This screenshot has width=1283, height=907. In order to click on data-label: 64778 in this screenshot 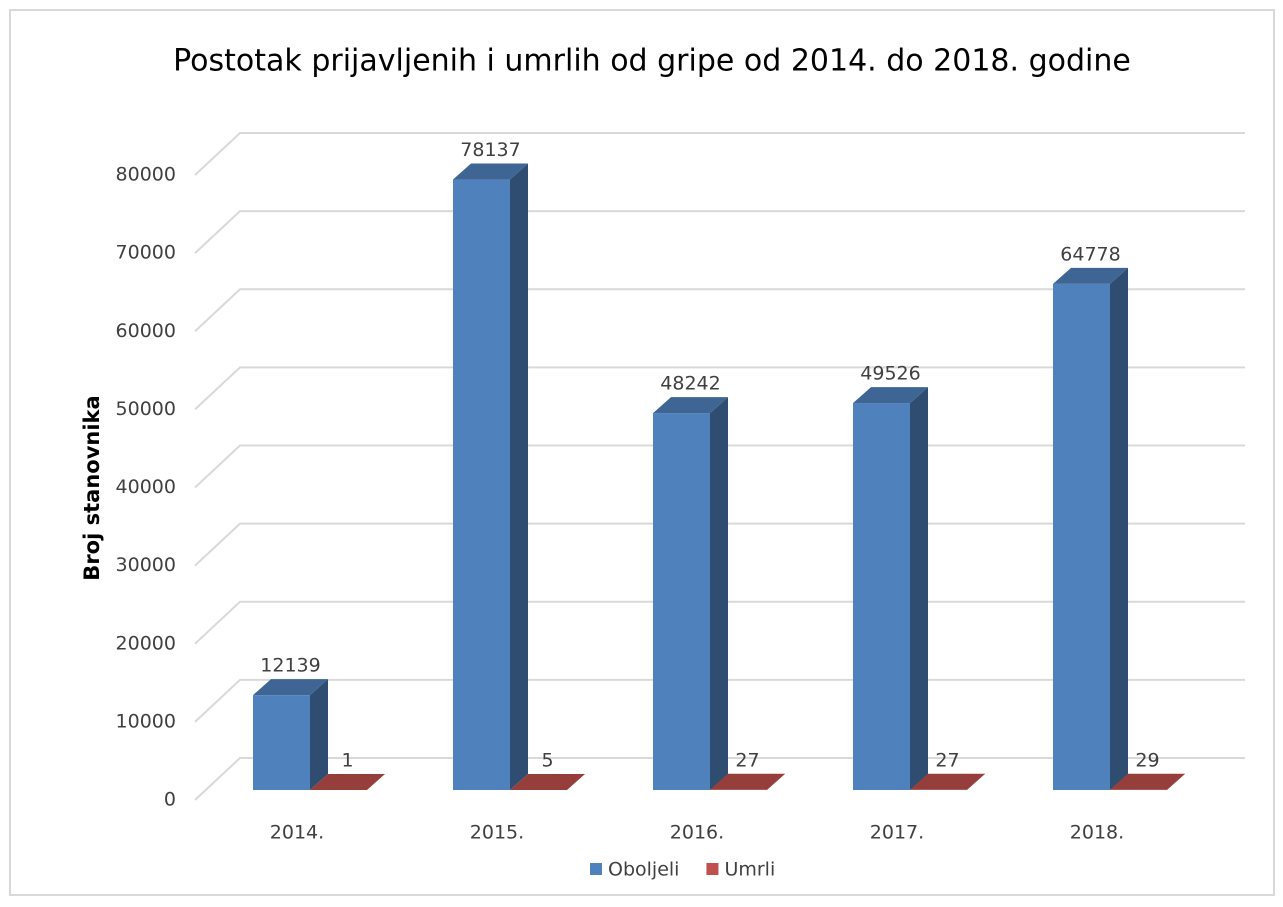, I will do `click(1090, 254)`.